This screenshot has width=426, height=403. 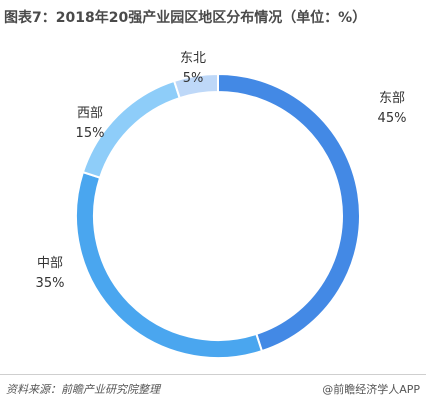 What do you see at coordinates (90, 113) in the screenshot?
I see `slice-label-2: 西部` at bounding box center [90, 113].